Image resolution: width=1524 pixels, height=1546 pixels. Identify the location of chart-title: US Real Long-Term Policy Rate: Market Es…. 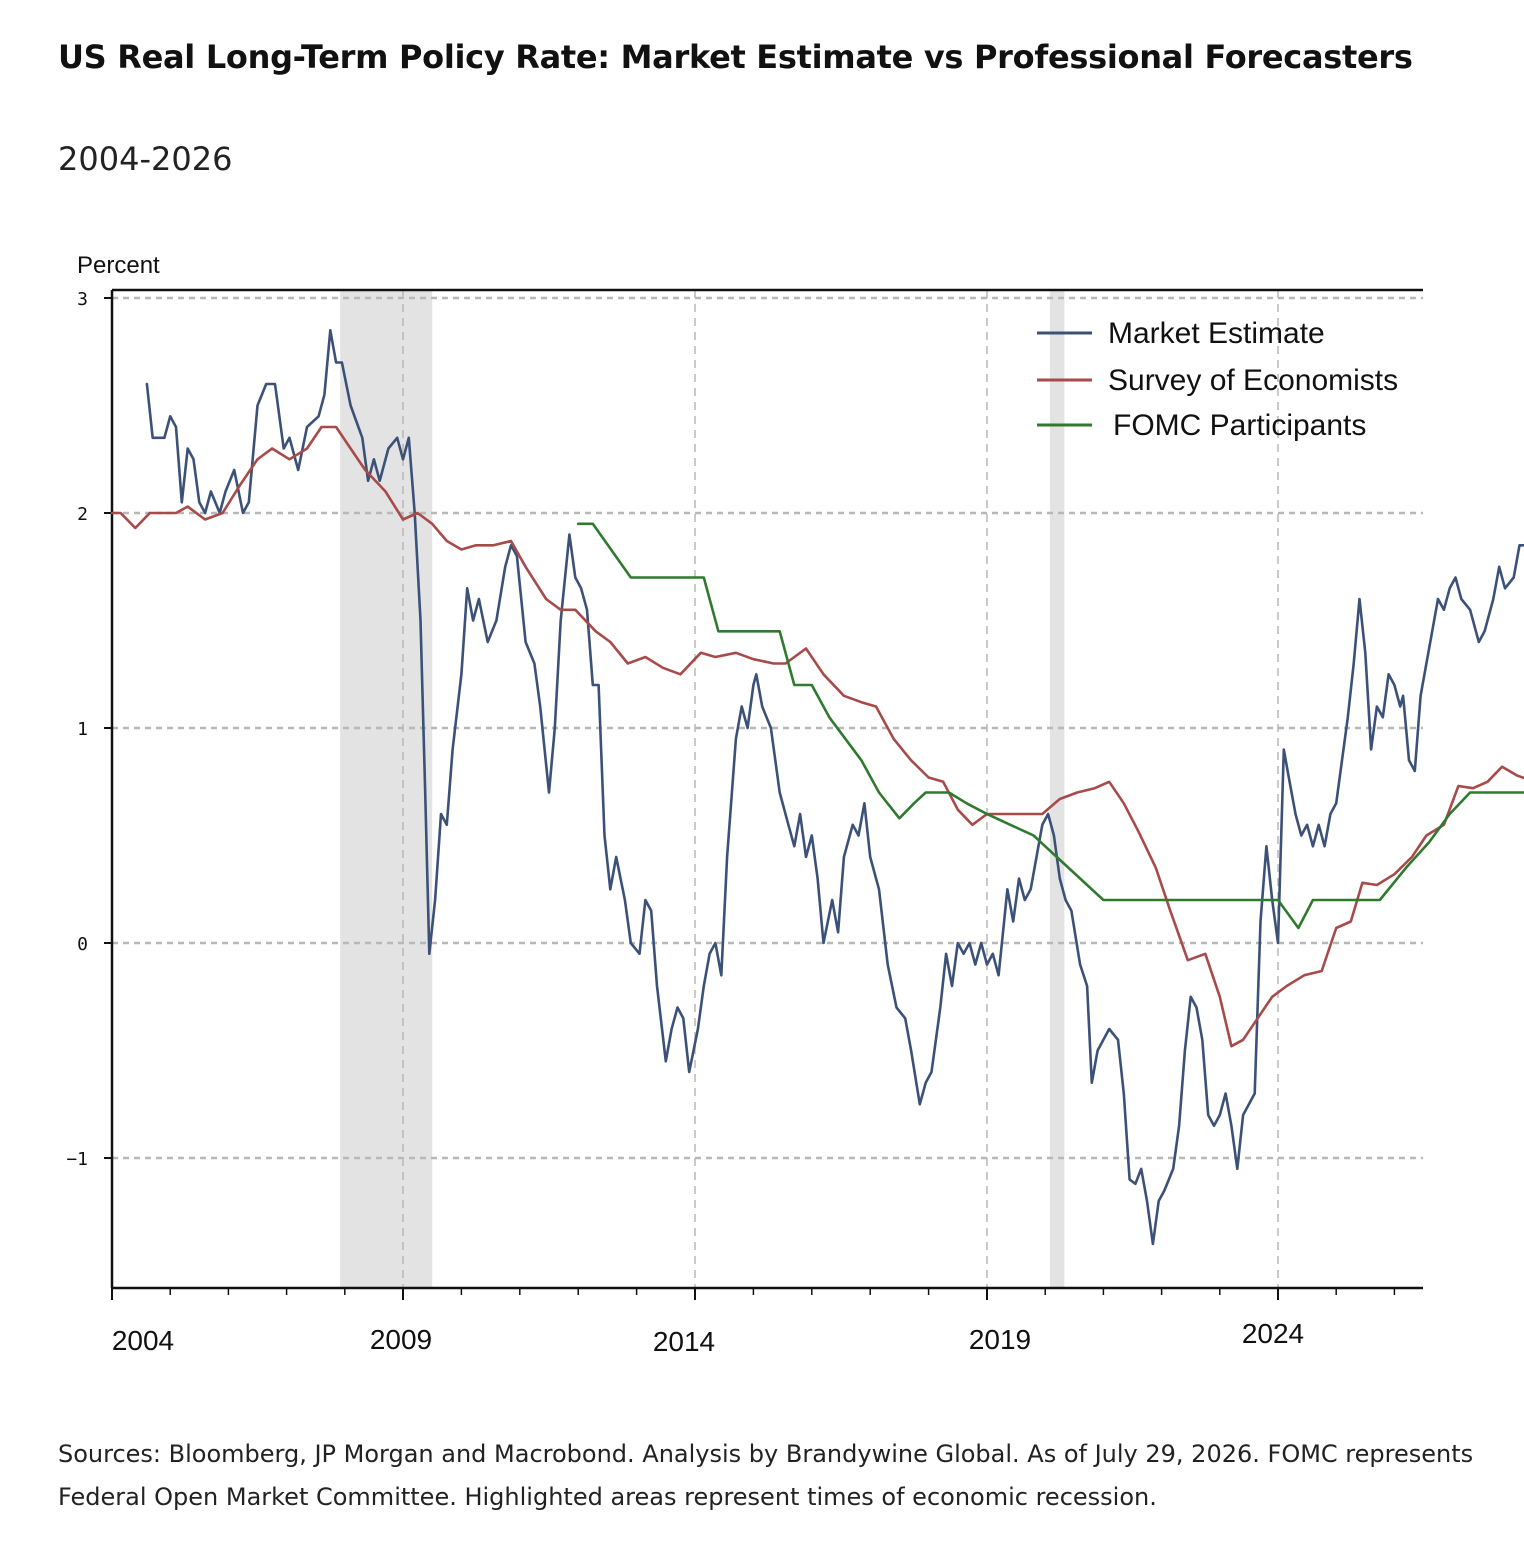
(735, 57).